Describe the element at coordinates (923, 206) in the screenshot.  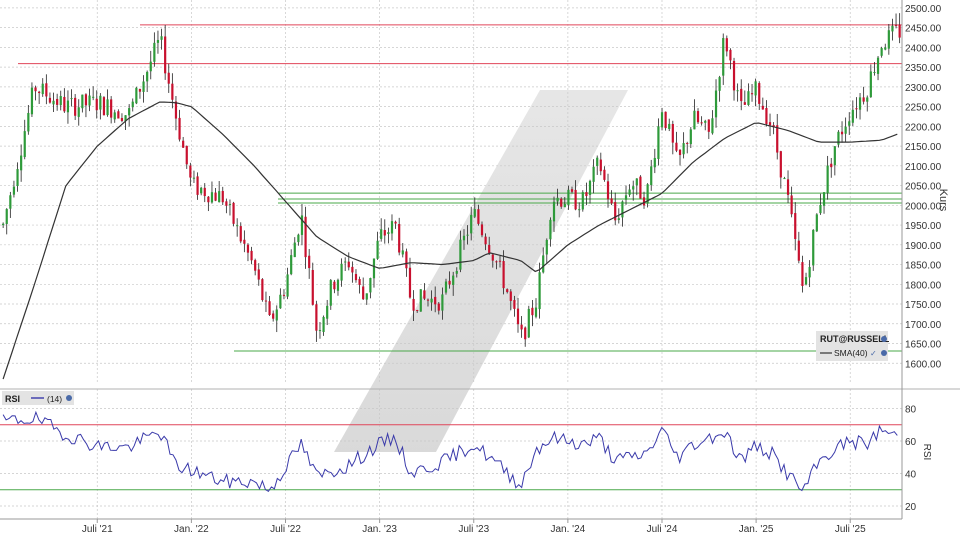
I see `price-y-tick-label: 2000.00` at that location.